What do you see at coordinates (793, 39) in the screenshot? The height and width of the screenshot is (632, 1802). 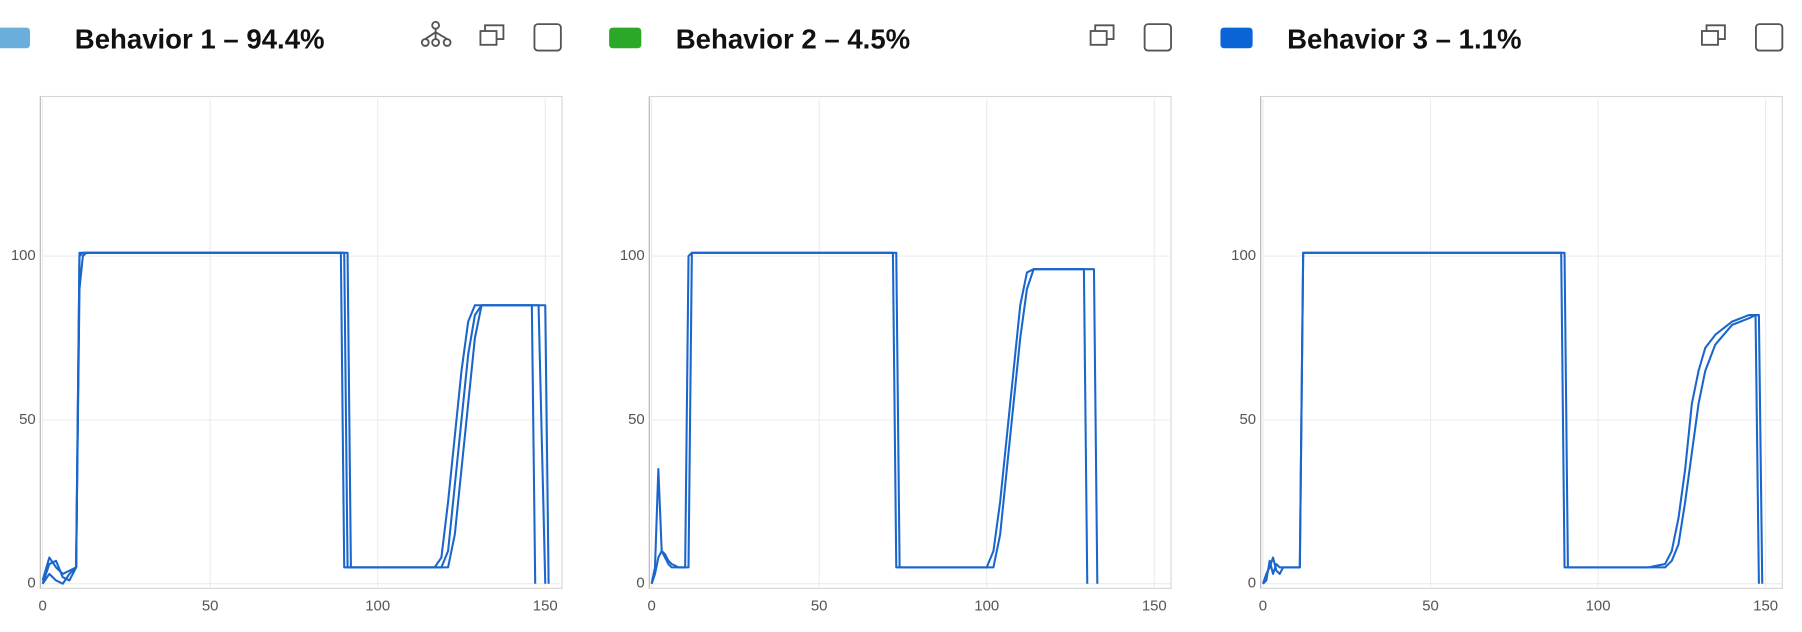 I see `chart-title: Behavior 2 – 4.5%` at bounding box center [793, 39].